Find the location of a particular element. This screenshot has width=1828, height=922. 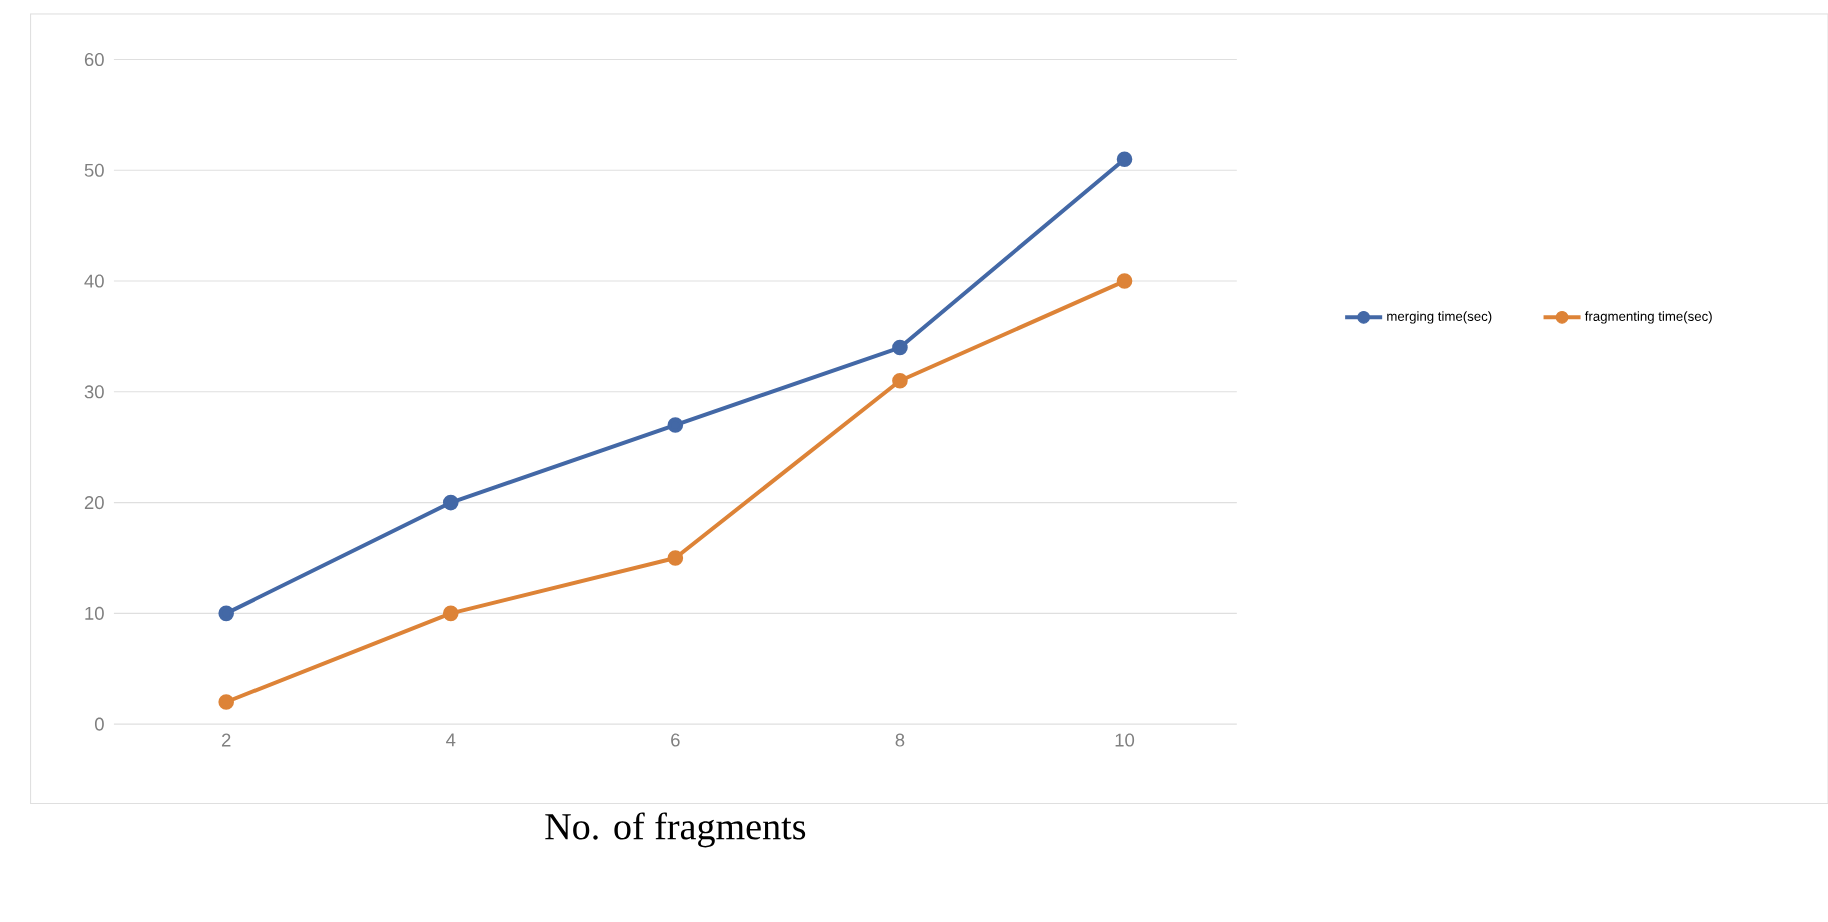

y-tick-label: 10 is located at coordinates (94, 613).